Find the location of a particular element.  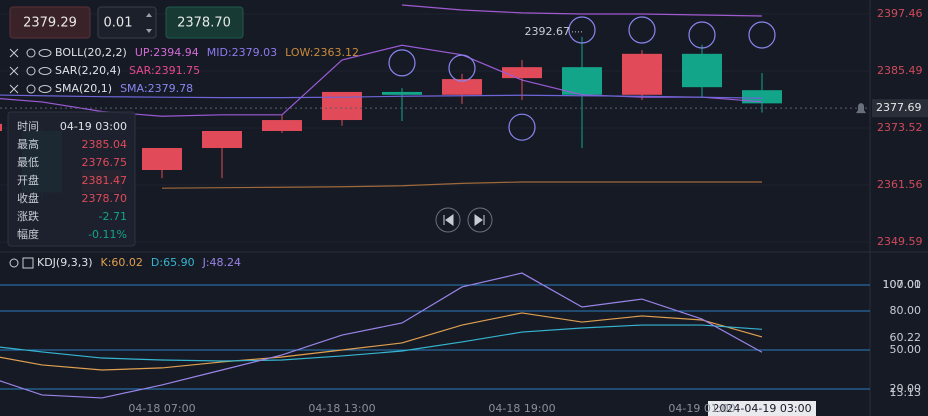

stepper is located at coordinates (149, 23).